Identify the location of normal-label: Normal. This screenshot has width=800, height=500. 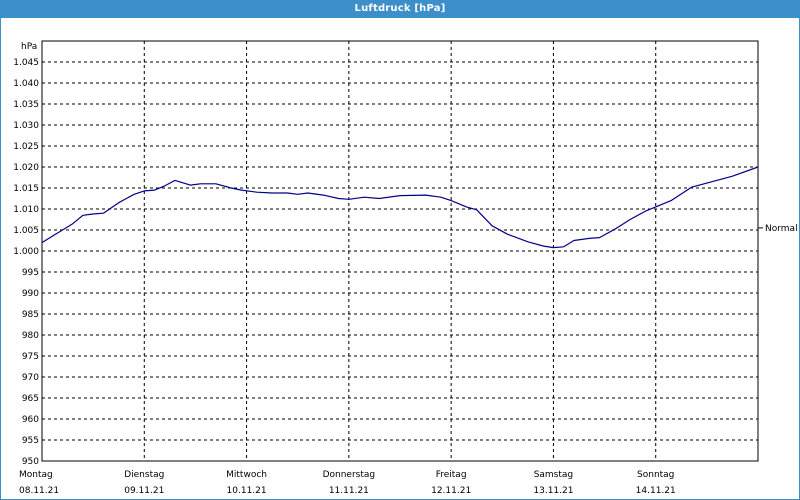
(781, 229).